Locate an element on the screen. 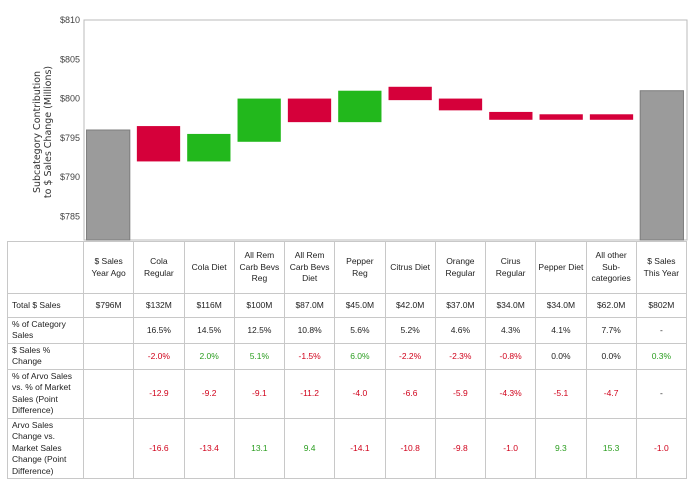 The height and width of the screenshot is (479, 700). table-cell: -5.1 is located at coordinates (561, 393).